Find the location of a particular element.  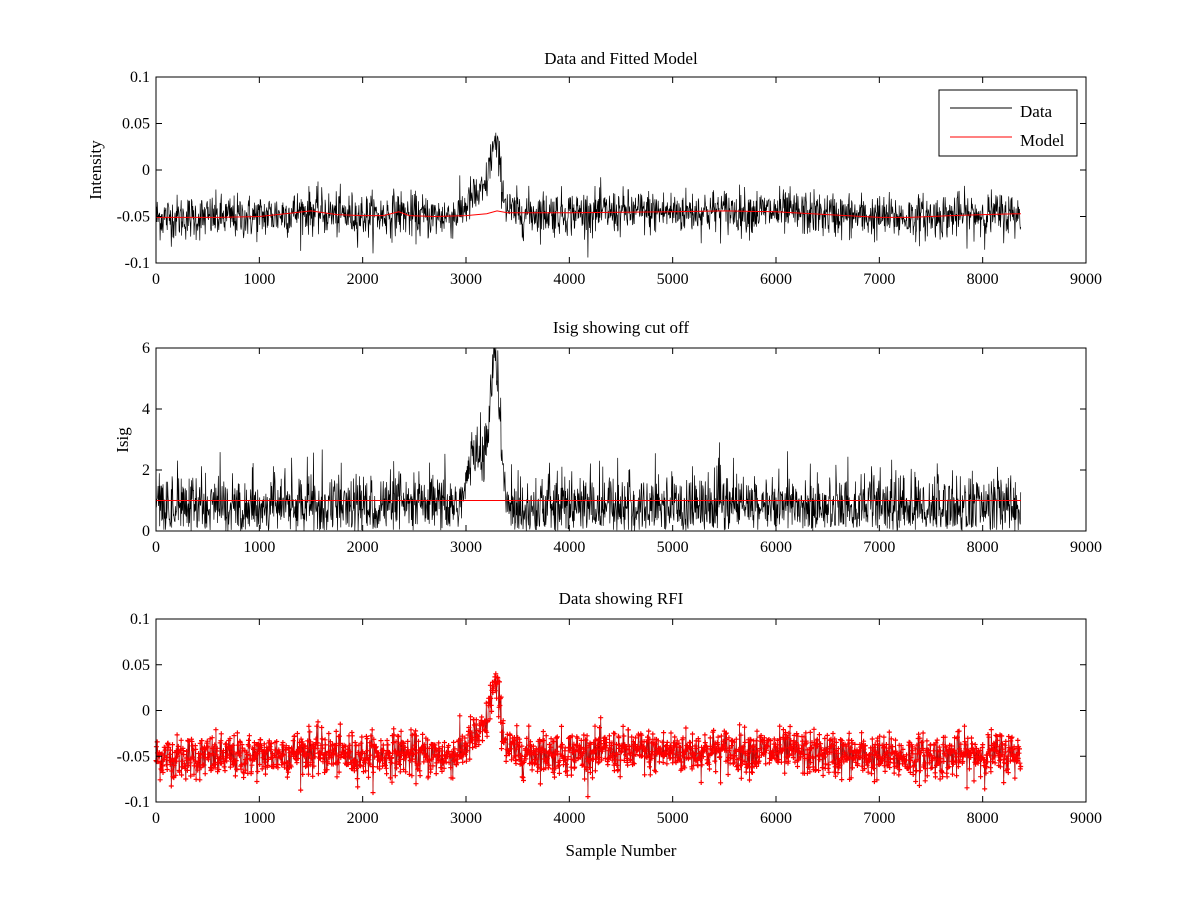

legend-box is located at coordinates (1008, 123).